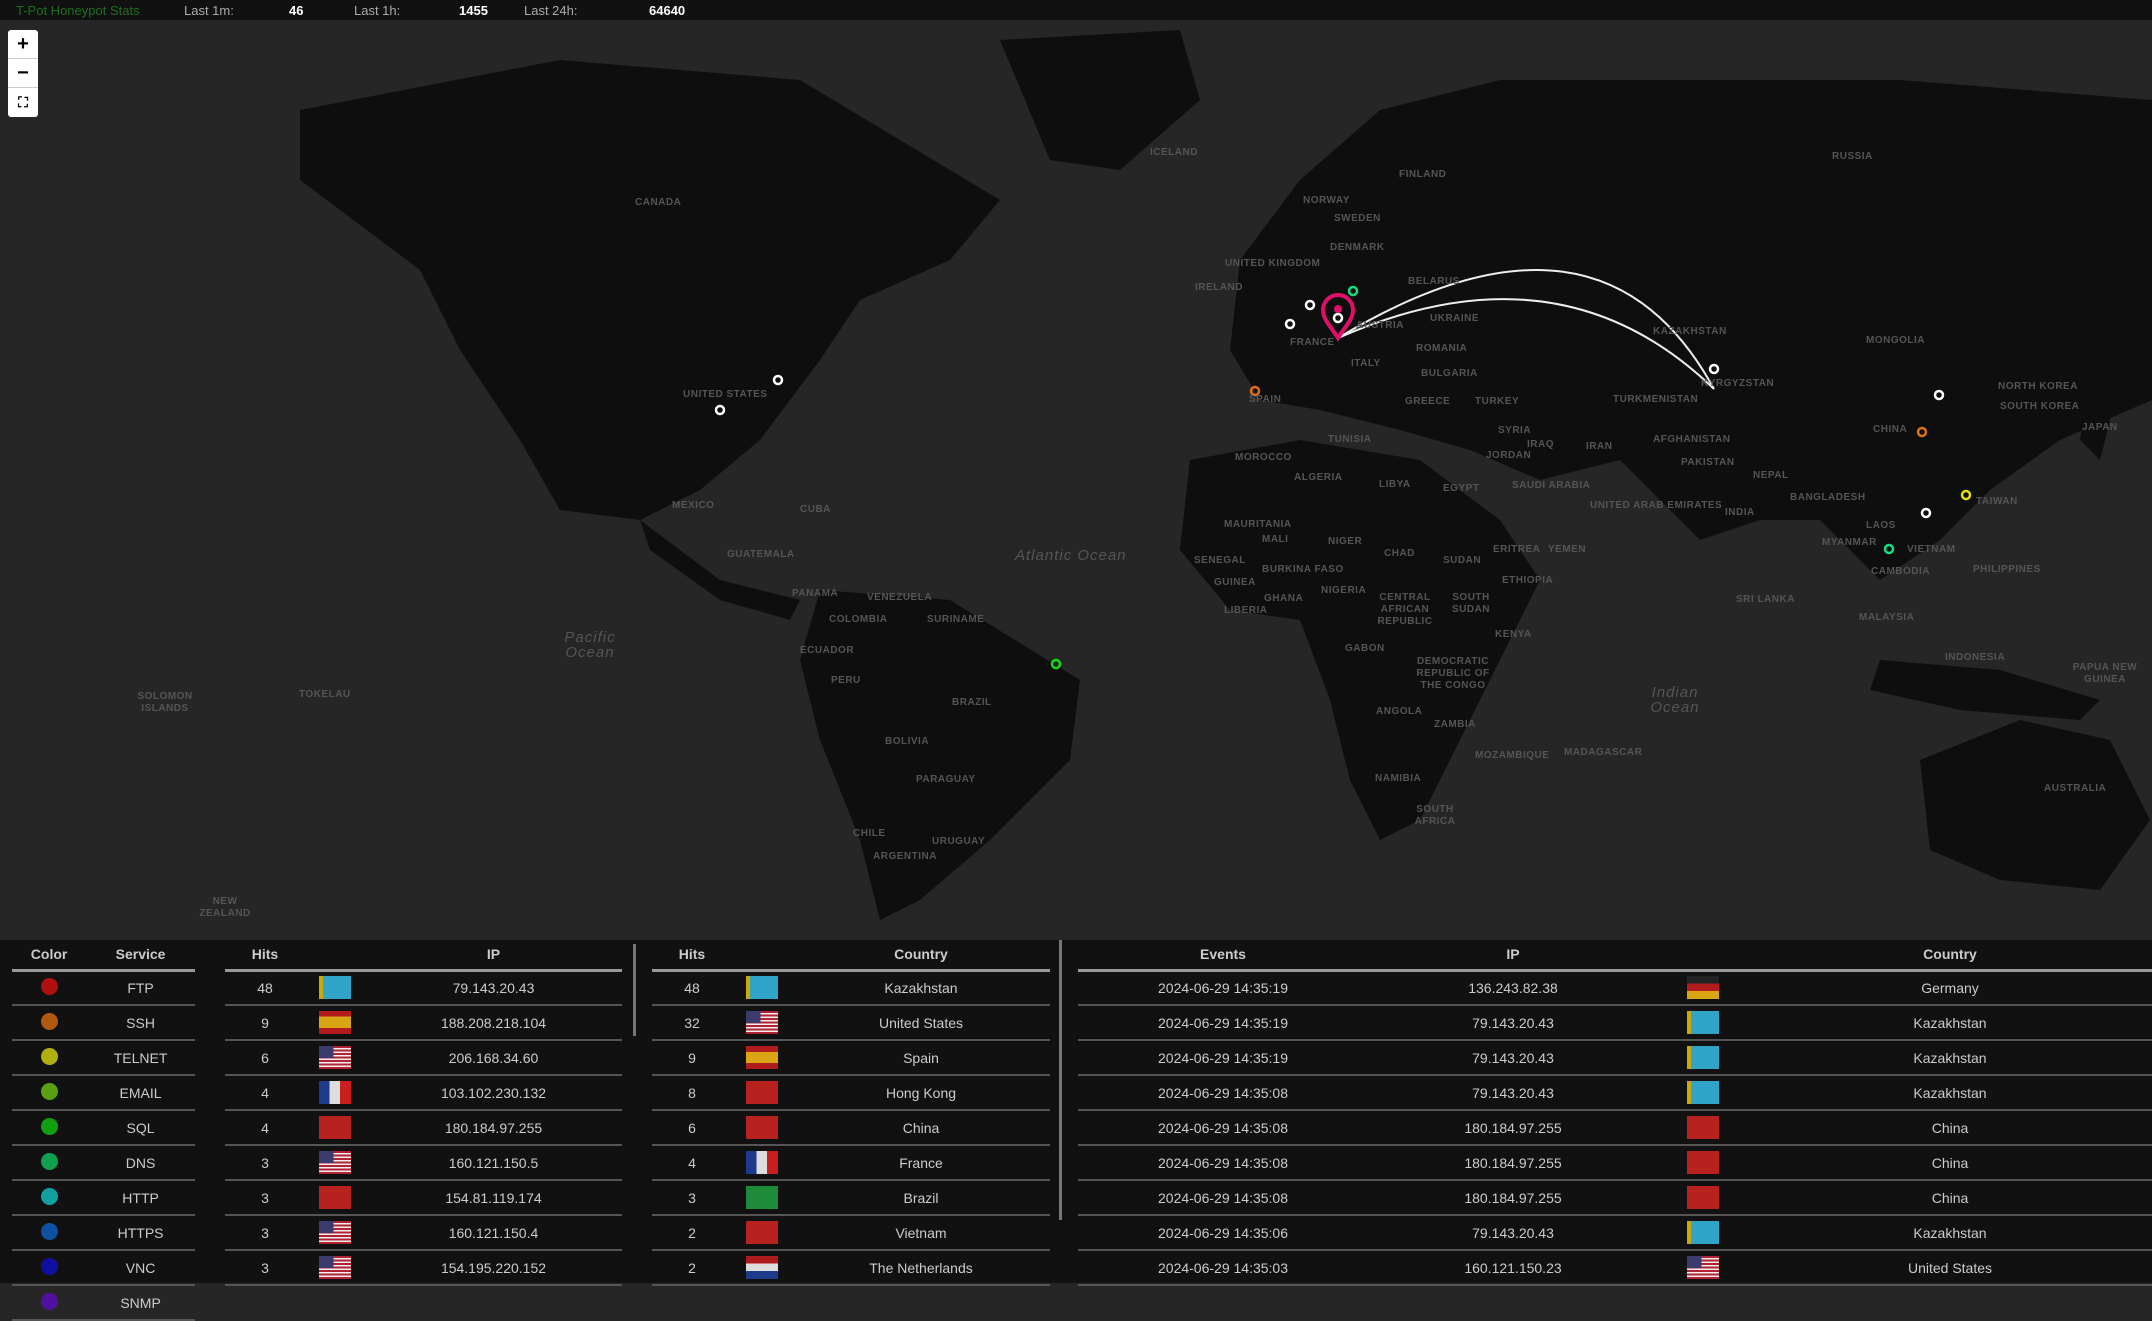 The height and width of the screenshot is (1321, 2152). I want to click on service-row: HTTPS, so click(103, 1233).